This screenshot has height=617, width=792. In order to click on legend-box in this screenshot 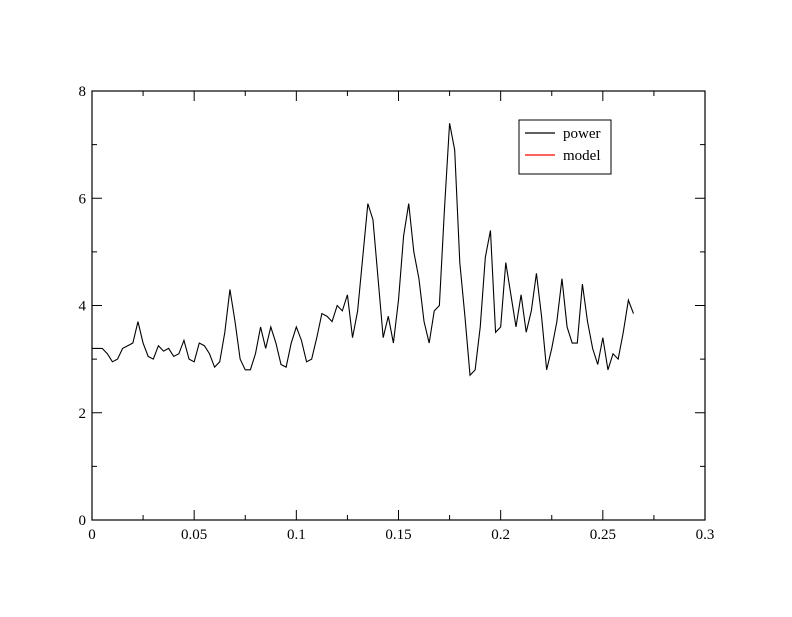, I will do `click(565, 147)`.